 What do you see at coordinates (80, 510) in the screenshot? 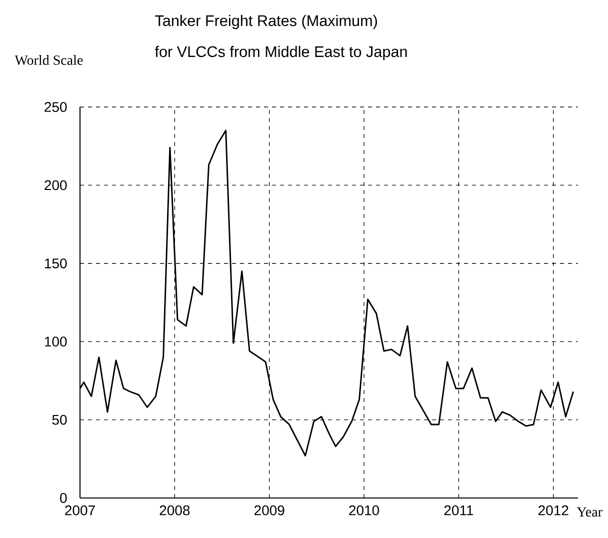
I see `x-tick-label: 2007` at bounding box center [80, 510].